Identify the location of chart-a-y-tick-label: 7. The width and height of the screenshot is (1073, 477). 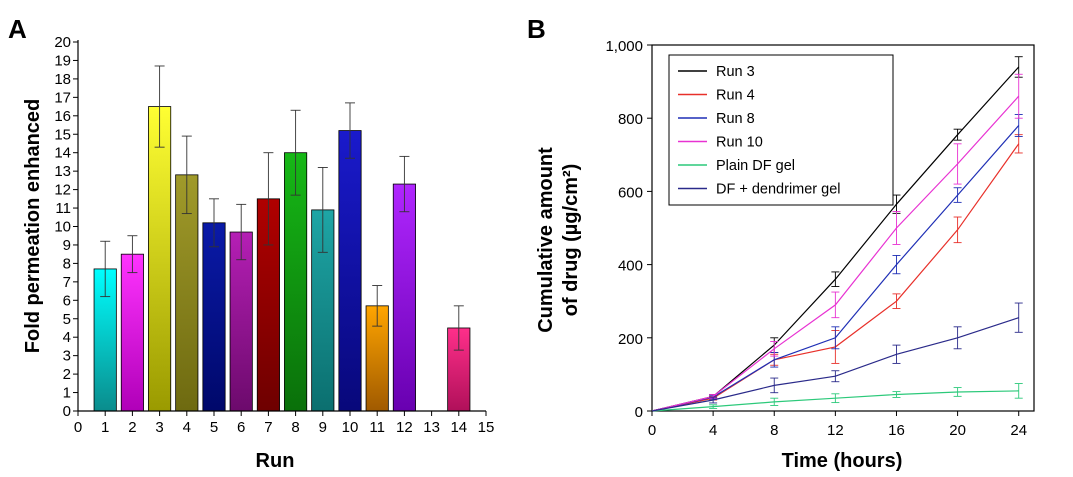
(67, 282).